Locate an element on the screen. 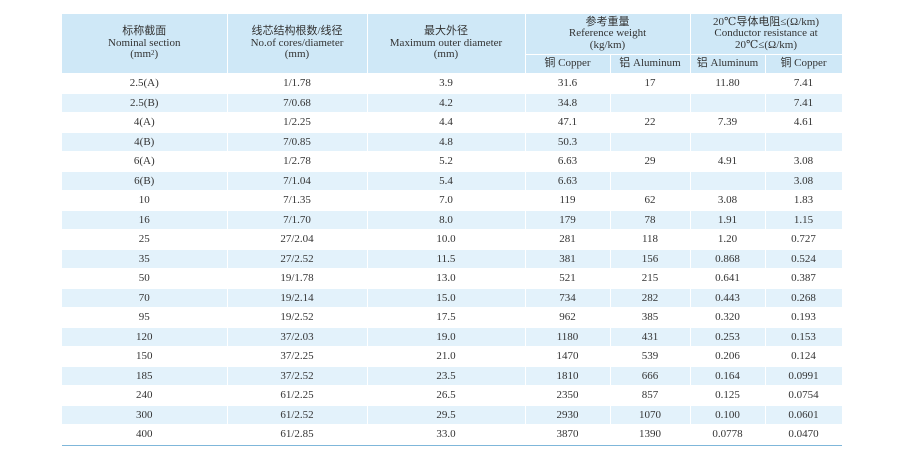 Image resolution: width=907 pixels, height=459 pixels. table-row: 6(B) 7/1.04 5.4 6.63 3.08 is located at coordinates (452, 181).